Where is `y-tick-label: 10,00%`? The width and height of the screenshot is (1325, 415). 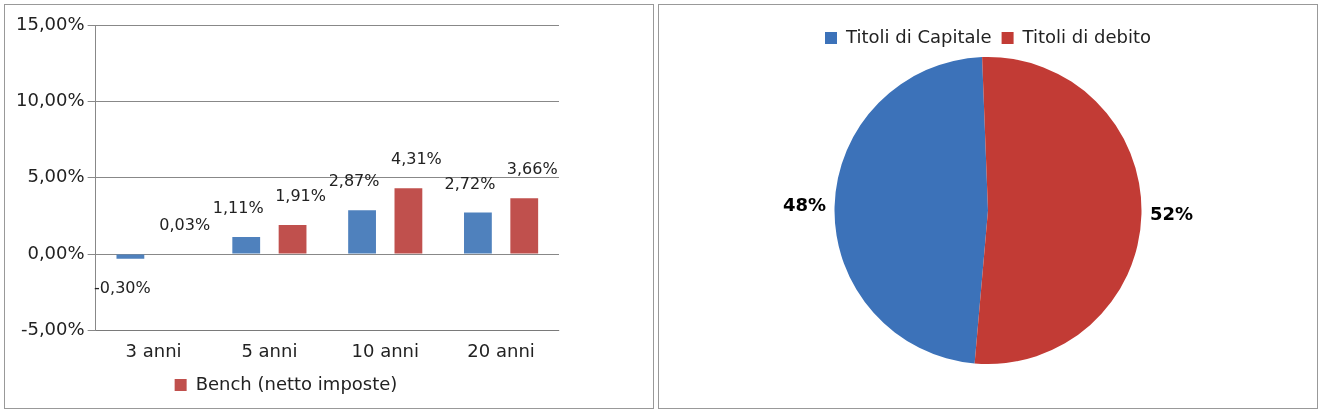 y-tick-label: 10,00% is located at coordinates (50, 100).